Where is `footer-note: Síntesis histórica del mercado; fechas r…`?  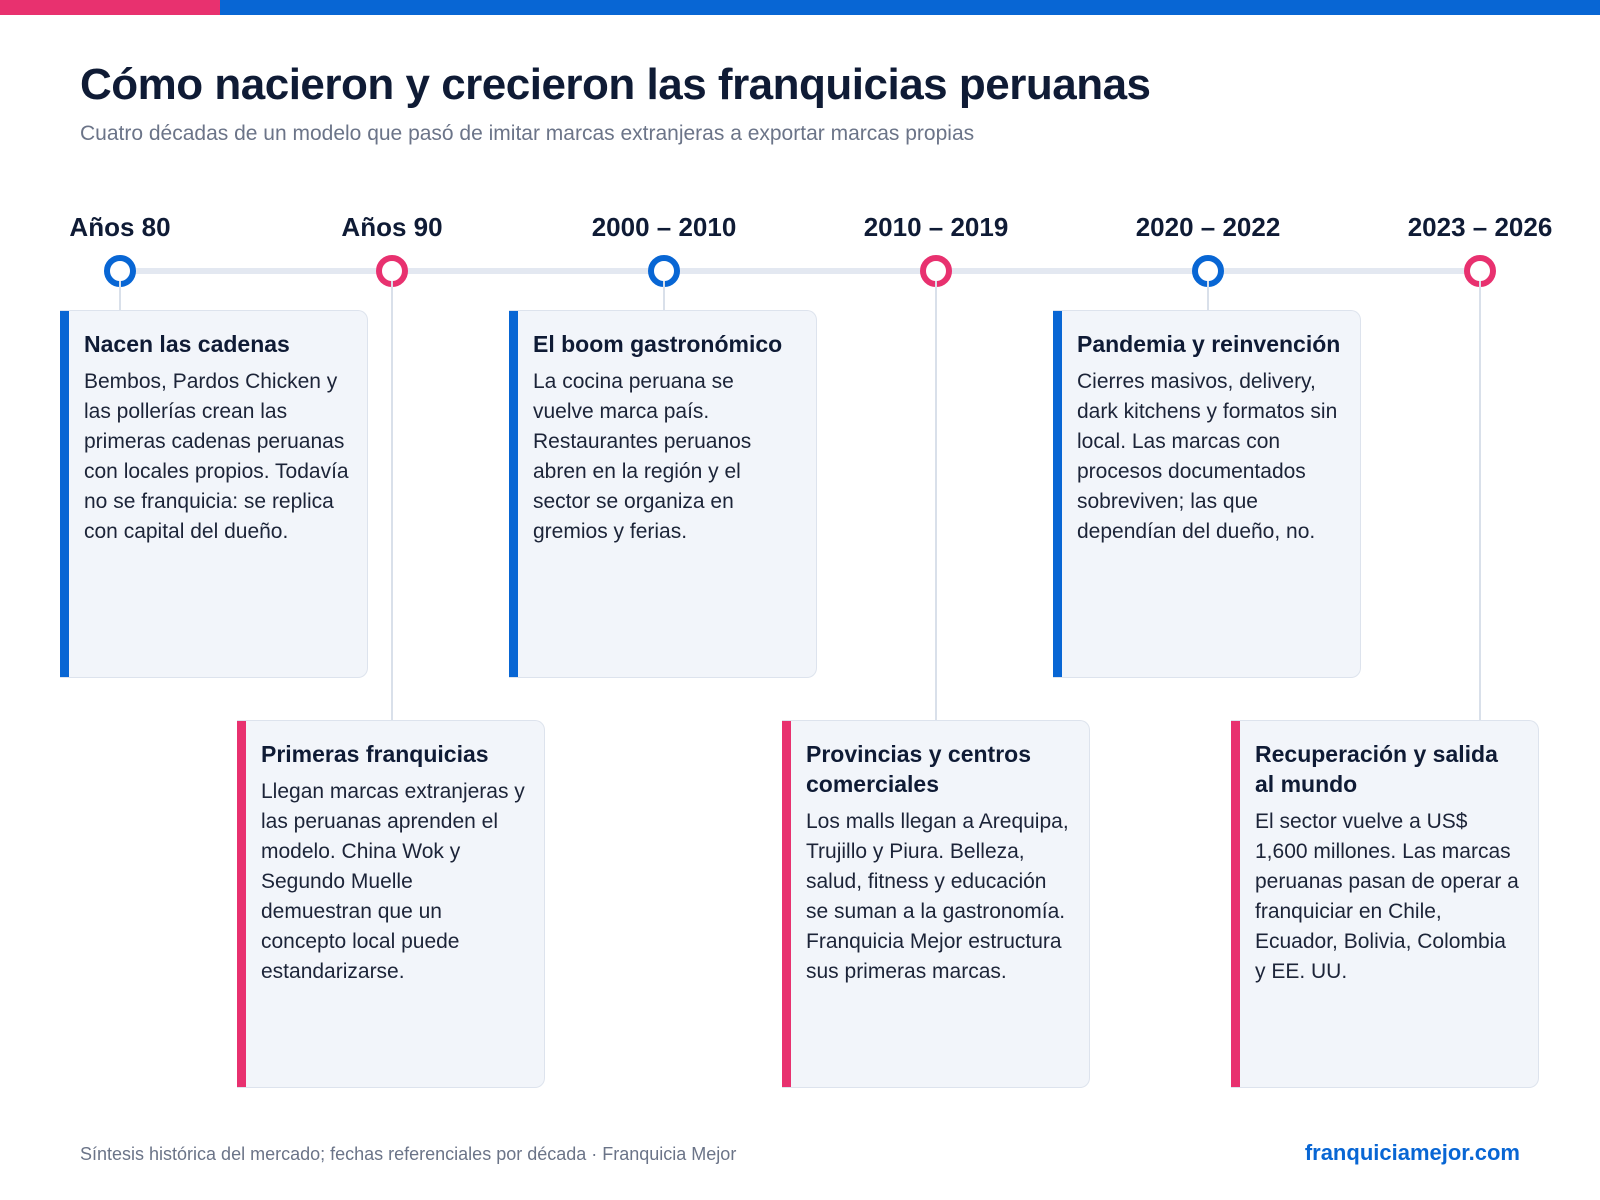
footer-note: Síntesis histórica del mercado; fechas r… is located at coordinates (408, 1154).